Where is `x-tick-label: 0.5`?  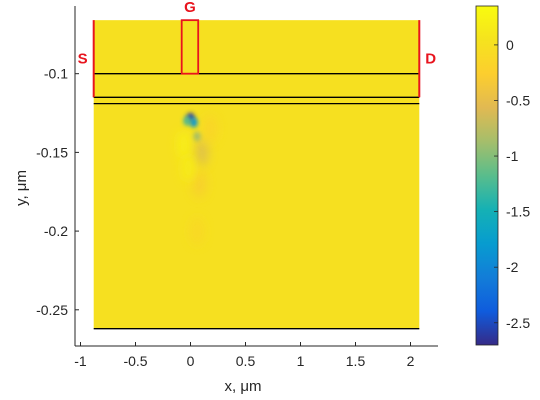 x-tick-label: 0.5 is located at coordinates (246, 361).